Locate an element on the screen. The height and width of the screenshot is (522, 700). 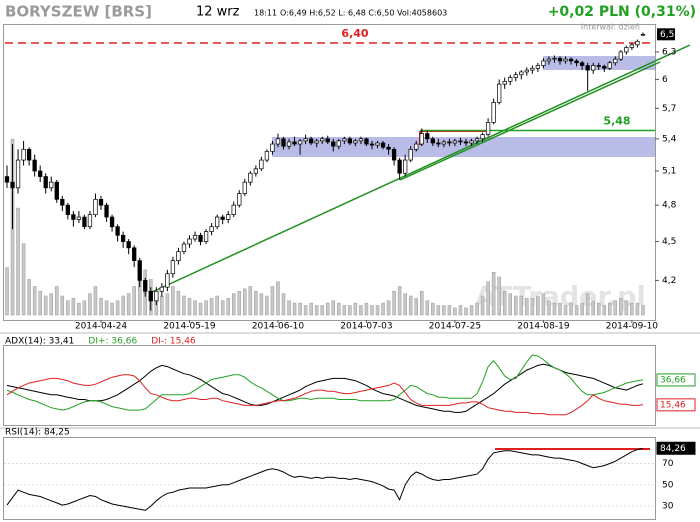
x-tick-label: 2014-05-19 is located at coordinates (189, 327).